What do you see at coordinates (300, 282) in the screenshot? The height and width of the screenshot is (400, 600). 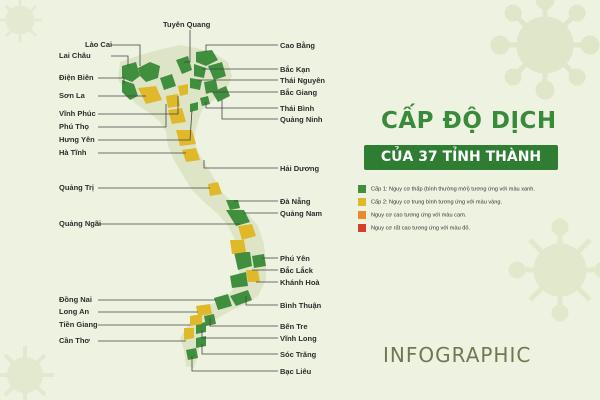 I see `label-khanh-hoa: Khánh Hoà` at bounding box center [300, 282].